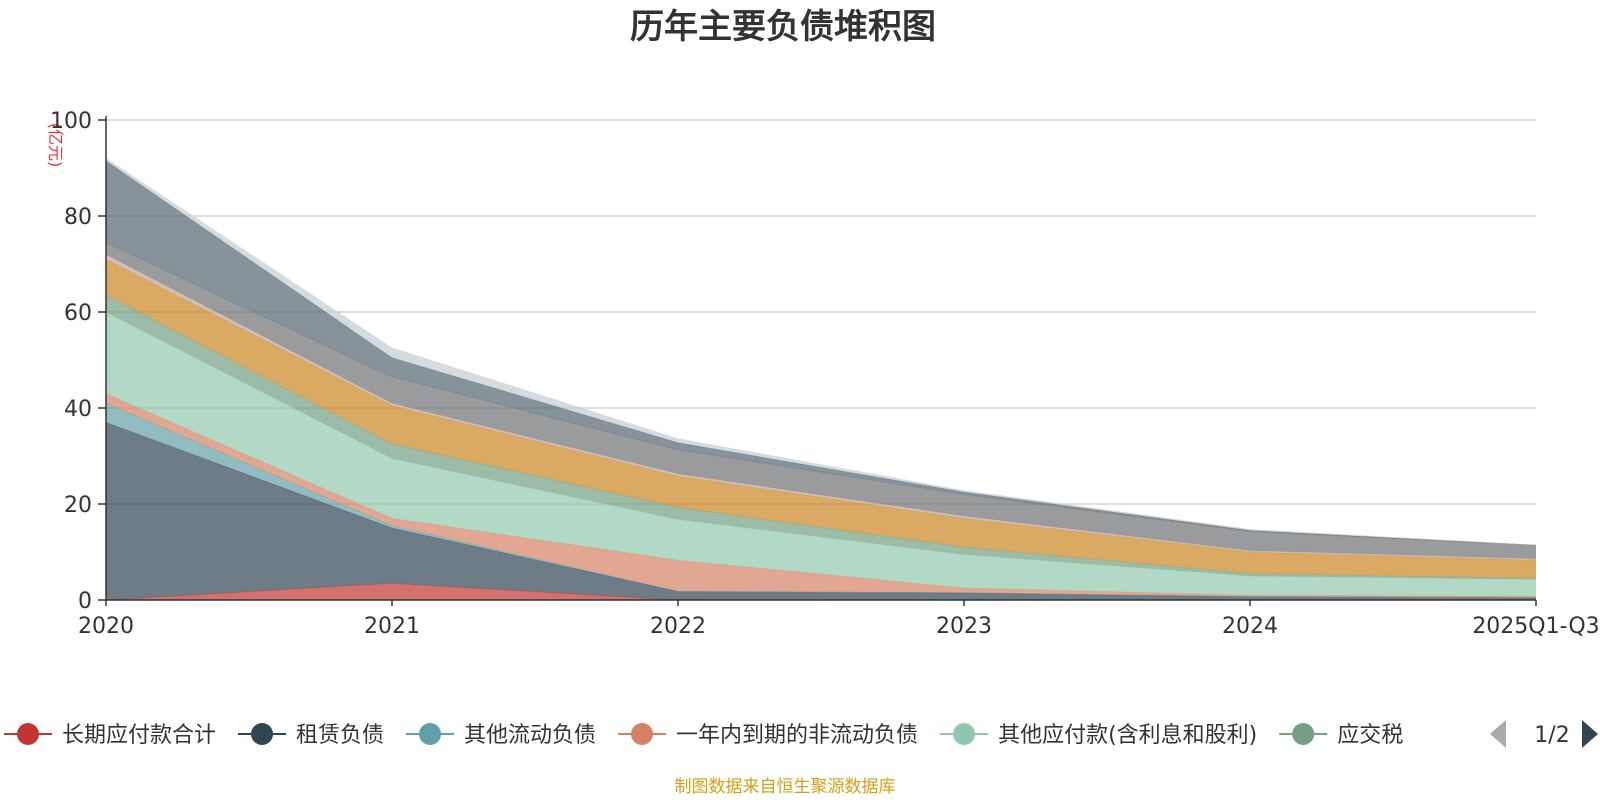 The image size is (1600, 800). What do you see at coordinates (78, 409) in the screenshot?
I see `y-tick-label: 40` at bounding box center [78, 409].